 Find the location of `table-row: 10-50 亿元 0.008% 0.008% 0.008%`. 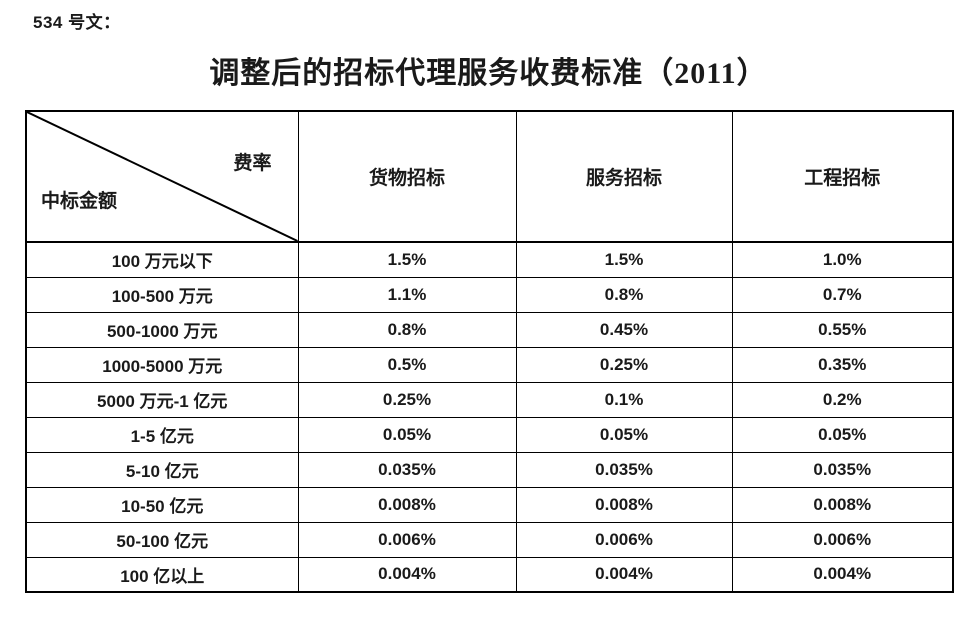

table-row: 10-50 亿元 0.008% 0.008% 0.008% is located at coordinates (489, 504).